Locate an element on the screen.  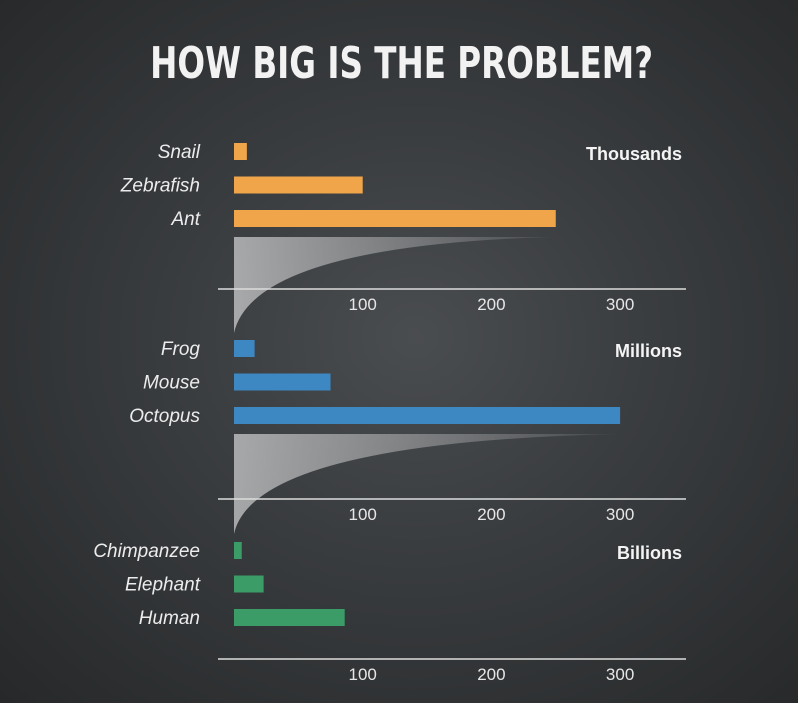
category-label: Ant is located at coordinates (185, 219).